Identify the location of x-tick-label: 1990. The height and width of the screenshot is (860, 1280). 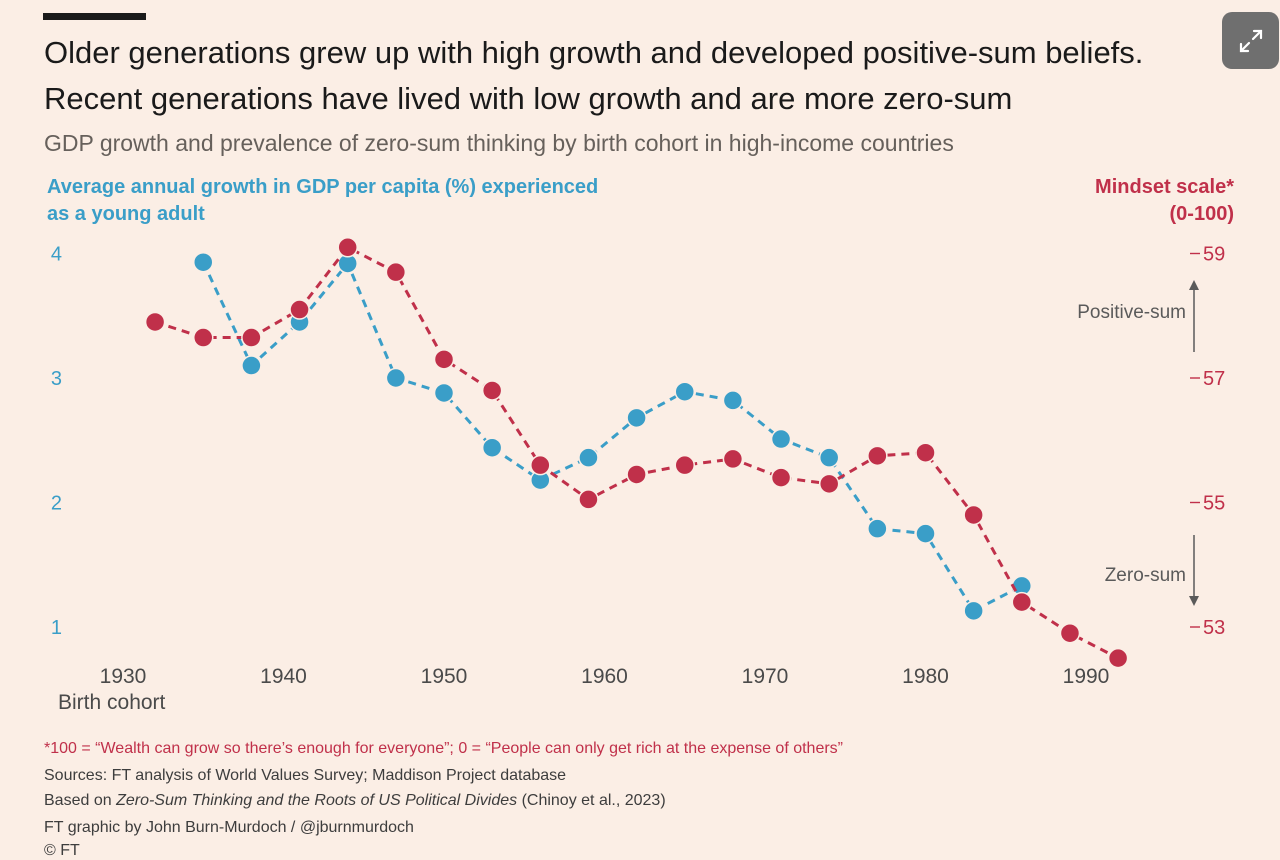
(1086, 676).